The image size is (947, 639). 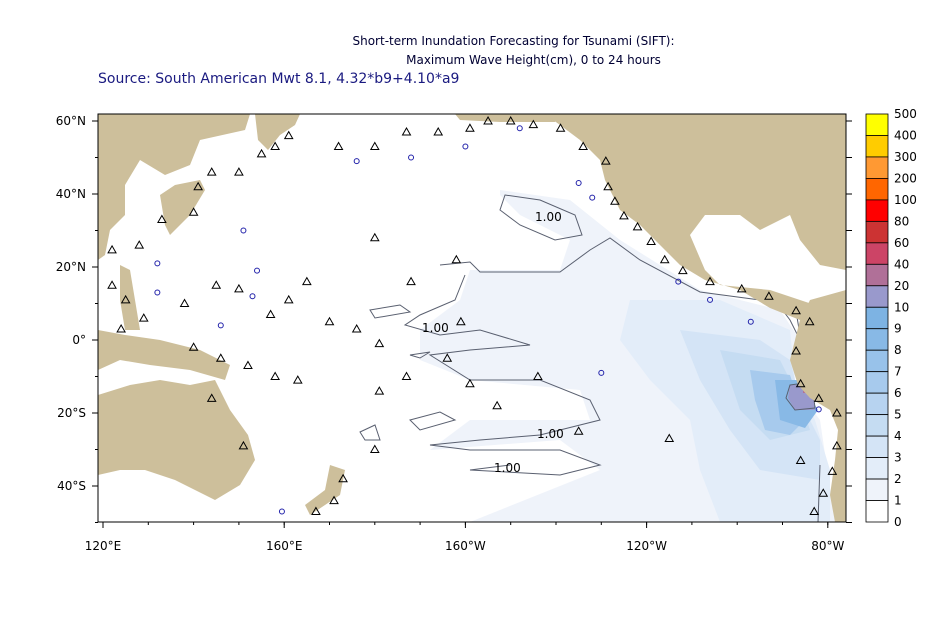 I want to click on lon-tick-label: 160°W, so click(x=465, y=546).